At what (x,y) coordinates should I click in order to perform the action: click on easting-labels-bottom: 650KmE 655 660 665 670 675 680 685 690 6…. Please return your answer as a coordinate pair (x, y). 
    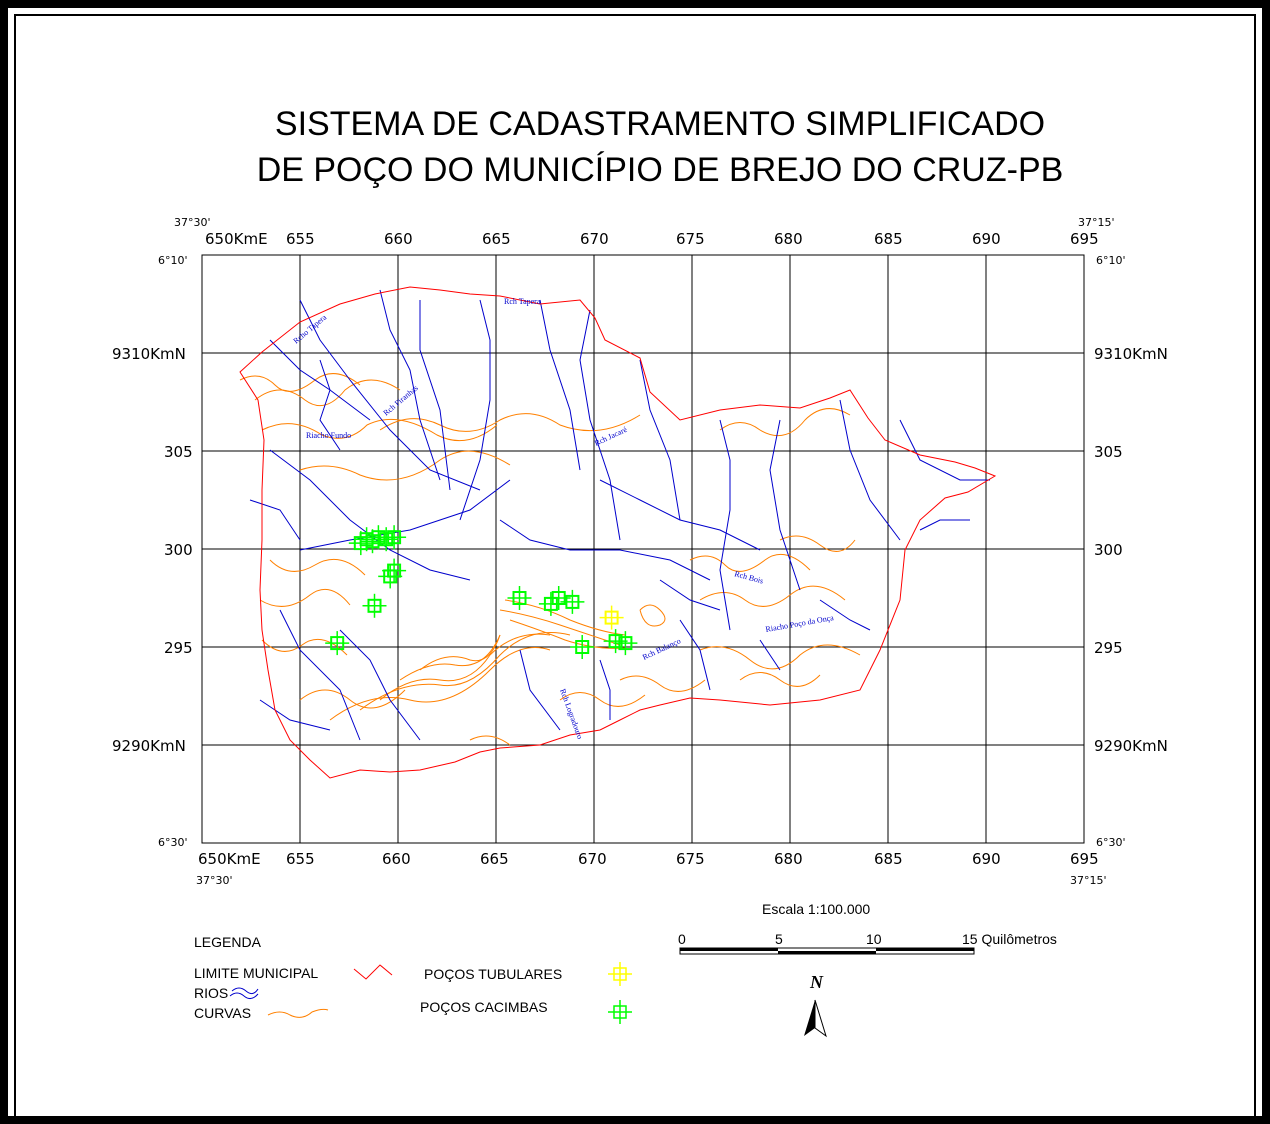
    Looking at the image, I should click on (648, 859).